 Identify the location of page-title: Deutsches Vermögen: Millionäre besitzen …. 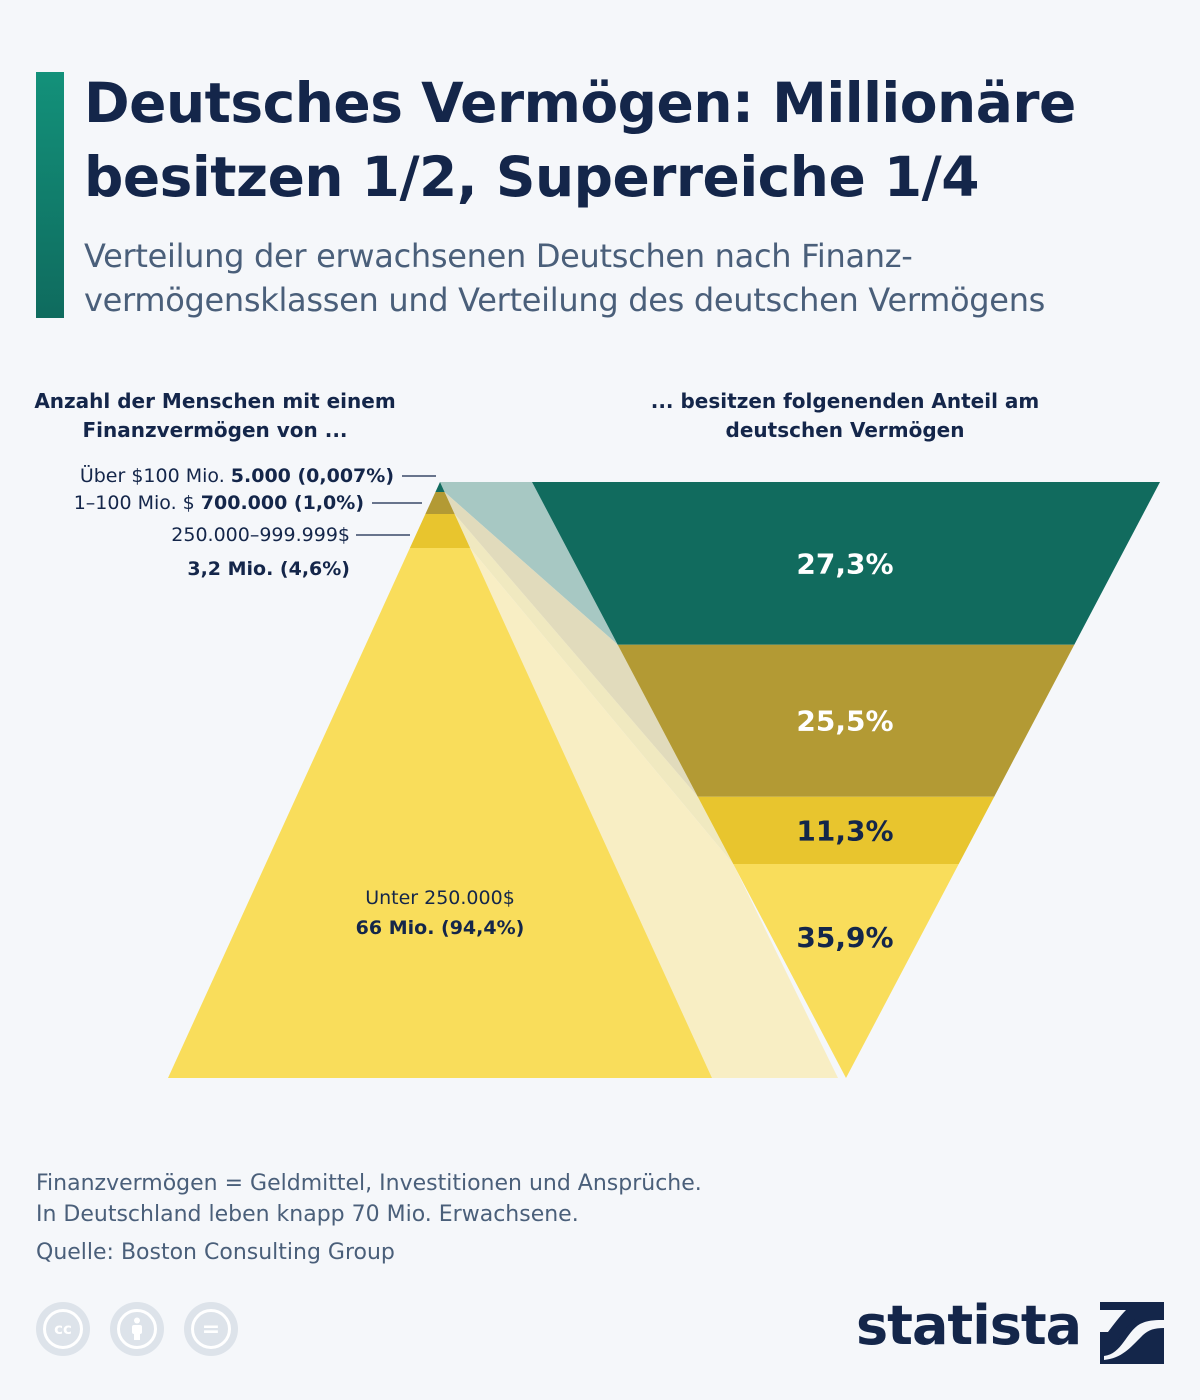
(580, 140).